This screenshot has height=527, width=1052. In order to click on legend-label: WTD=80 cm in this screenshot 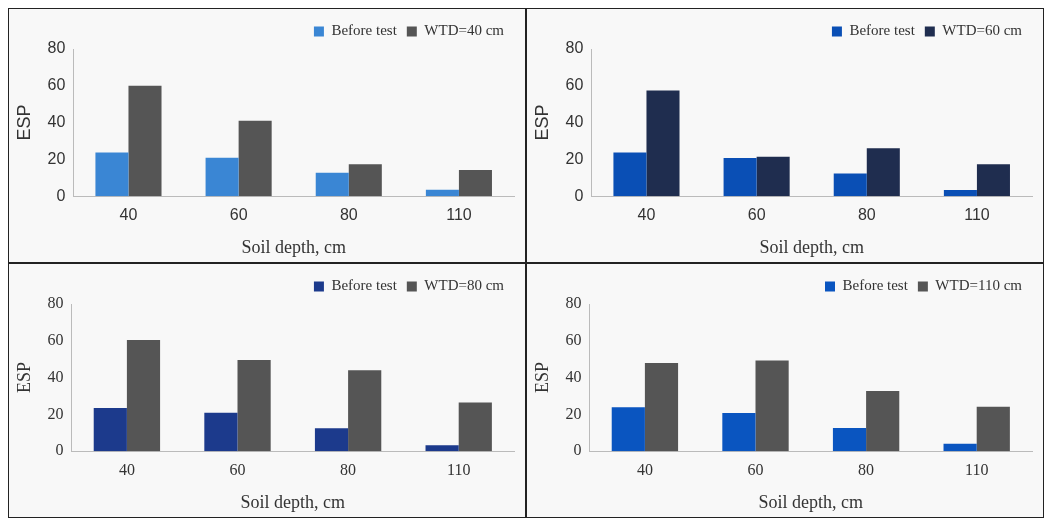, I will do `click(464, 285)`.